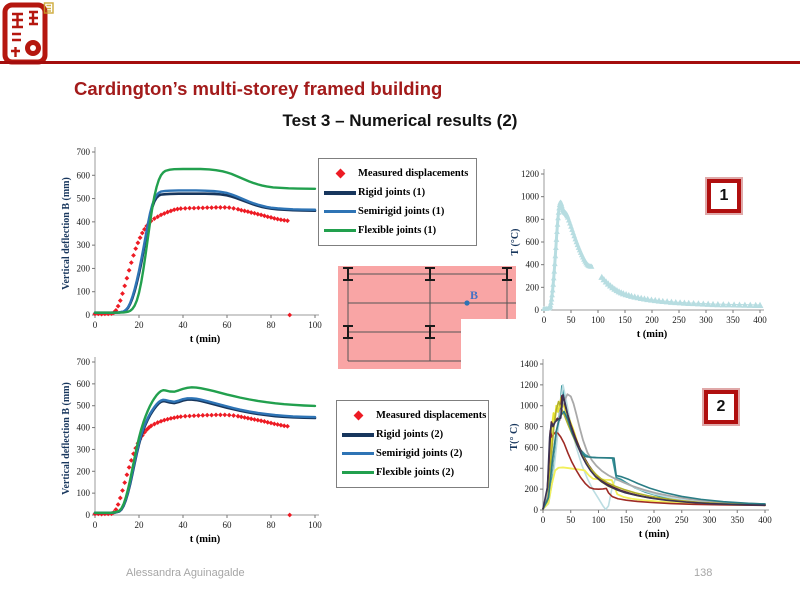  I want to click on slide-subtitle: Test 3 – Numerical results (2), so click(400, 120).